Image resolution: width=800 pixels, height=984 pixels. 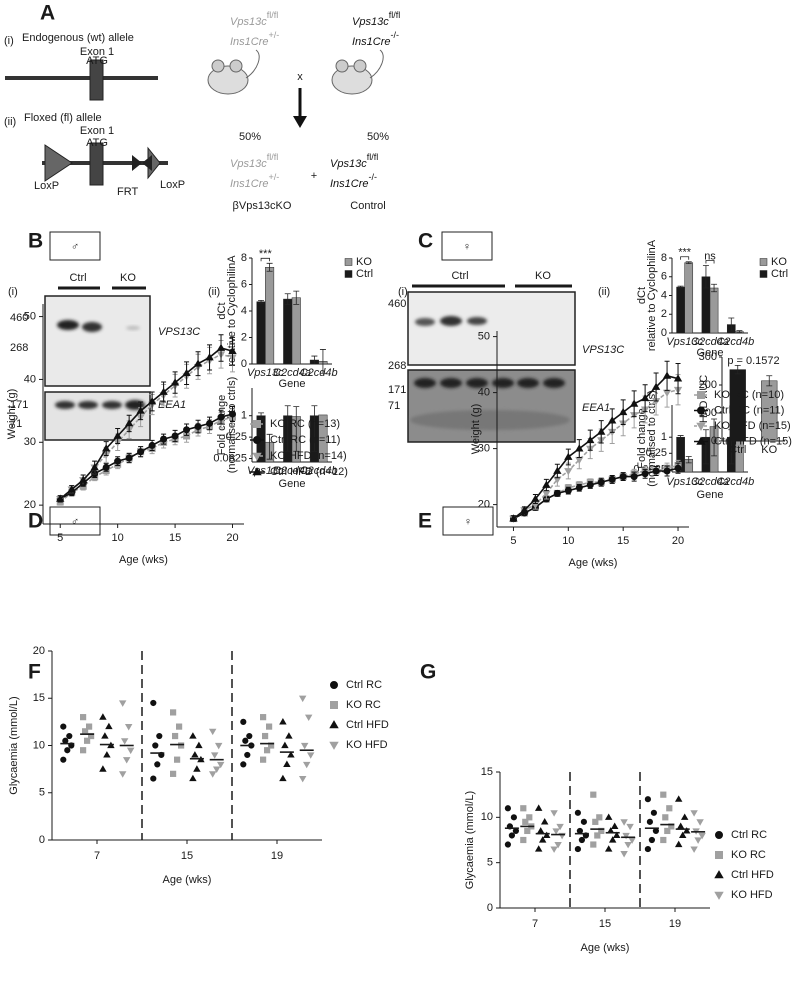 I want to click on superscript: +/-, so click(x=274, y=177).